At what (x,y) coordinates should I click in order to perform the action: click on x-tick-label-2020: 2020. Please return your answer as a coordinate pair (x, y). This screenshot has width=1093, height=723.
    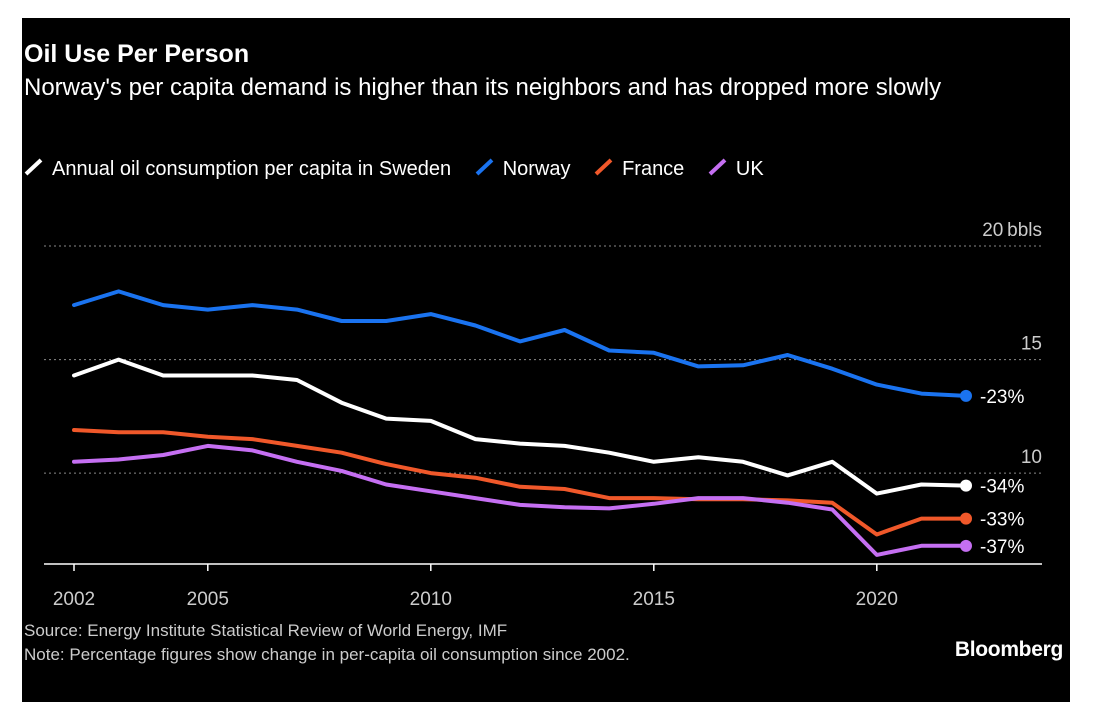
    Looking at the image, I should click on (877, 599).